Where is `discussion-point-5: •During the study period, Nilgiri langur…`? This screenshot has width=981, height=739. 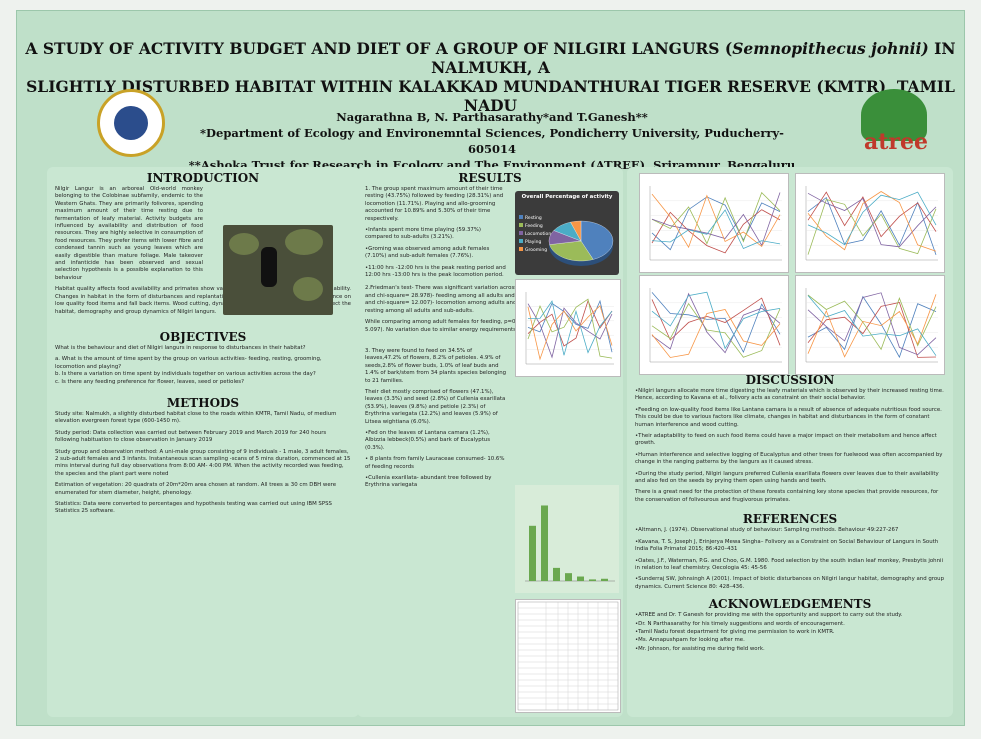 discussion-point-5: •During the study period, Nilgiri langur… is located at coordinates (787, 477).